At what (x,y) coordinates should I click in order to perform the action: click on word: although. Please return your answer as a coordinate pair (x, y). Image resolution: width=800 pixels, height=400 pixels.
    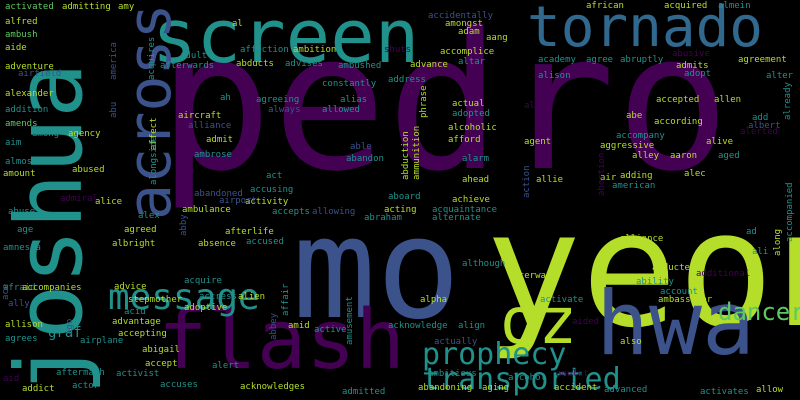
    Looking at the image, I should click on (484, 264).